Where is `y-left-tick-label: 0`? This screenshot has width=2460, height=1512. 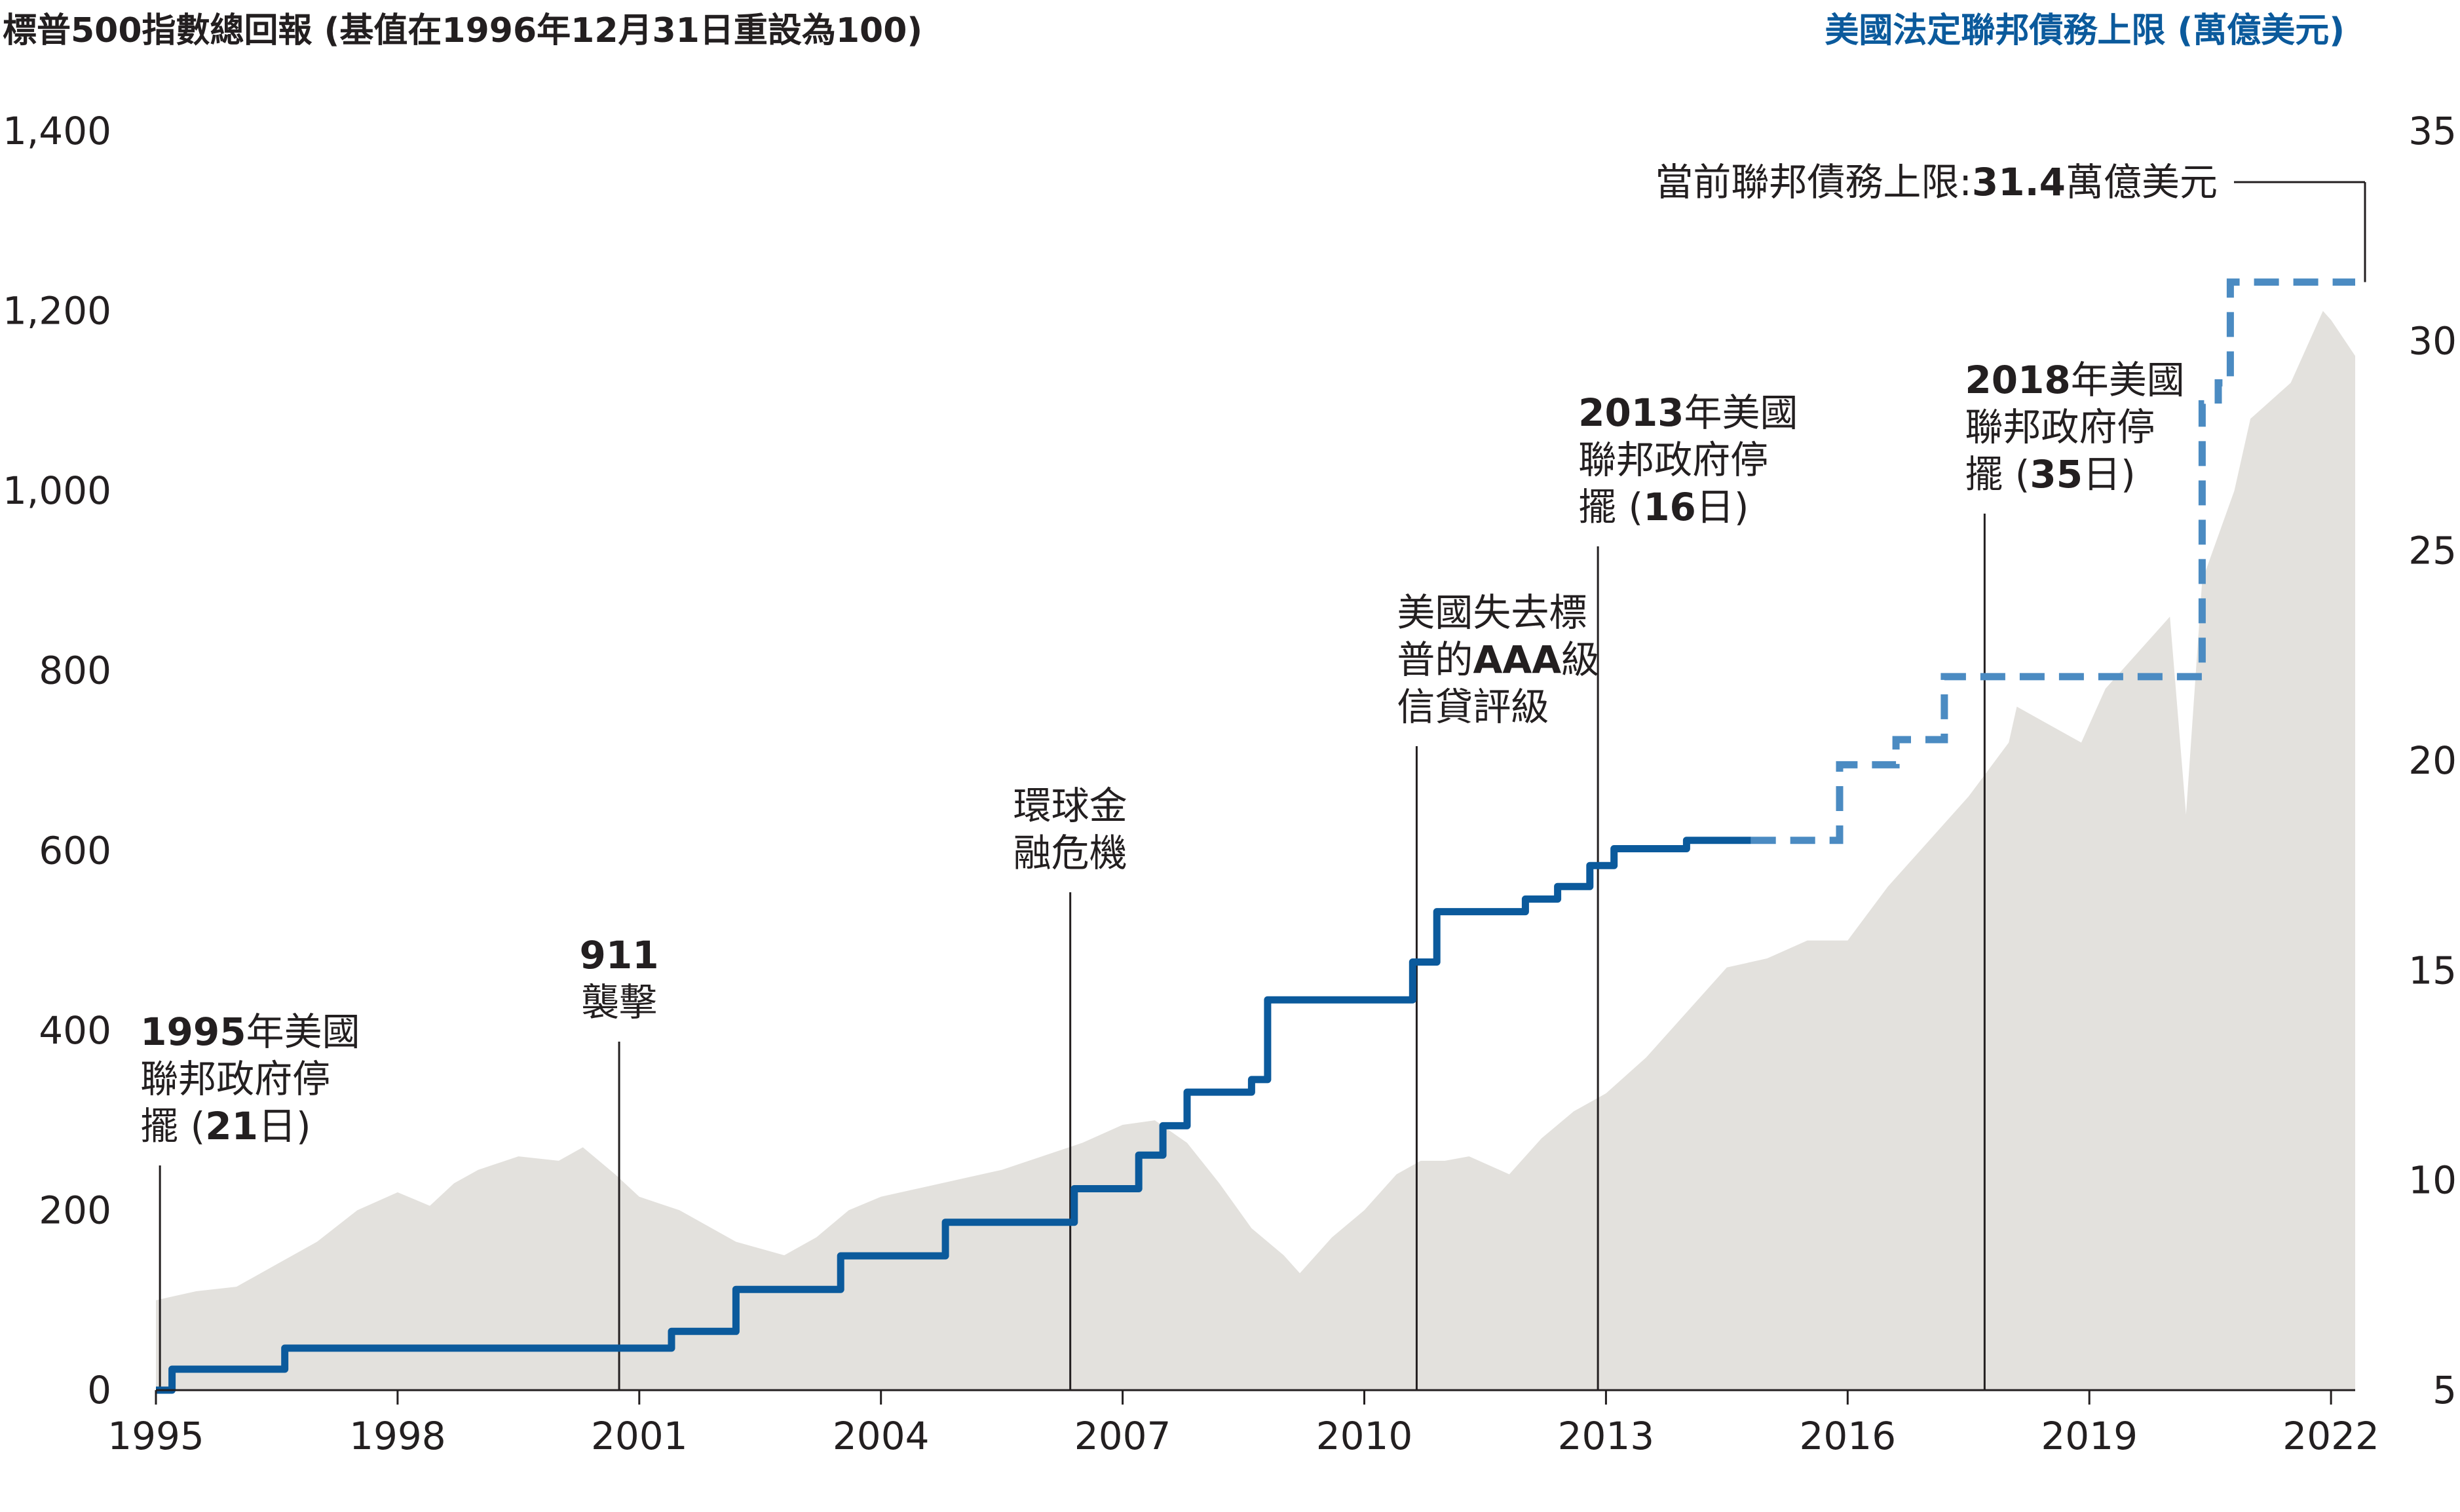
y-left-tick-label: 0 is located at coordinates (99, 1390).